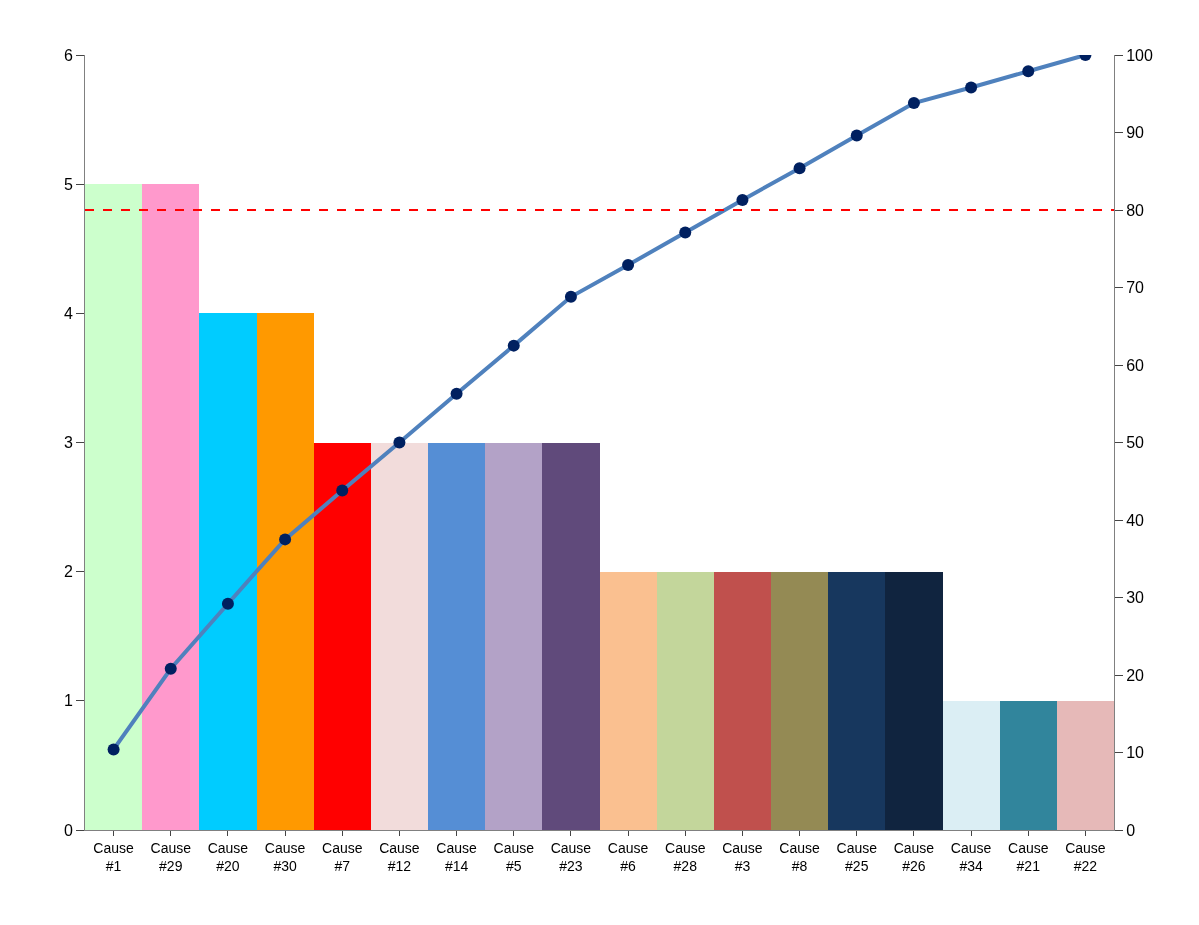 The height and width of the screenshot is (925, 1199). What do you see at coordinates (571, 856) in the screenshot?
I see `x-tick-label: Cause #23` at bounding box center [571, 856].